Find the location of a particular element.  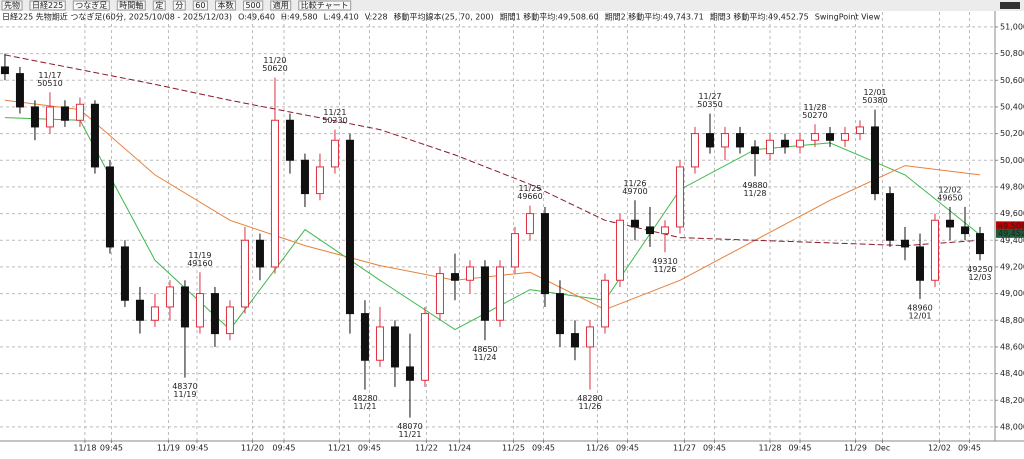

swing-date: 11/19 is located at coordinates (199, 255).